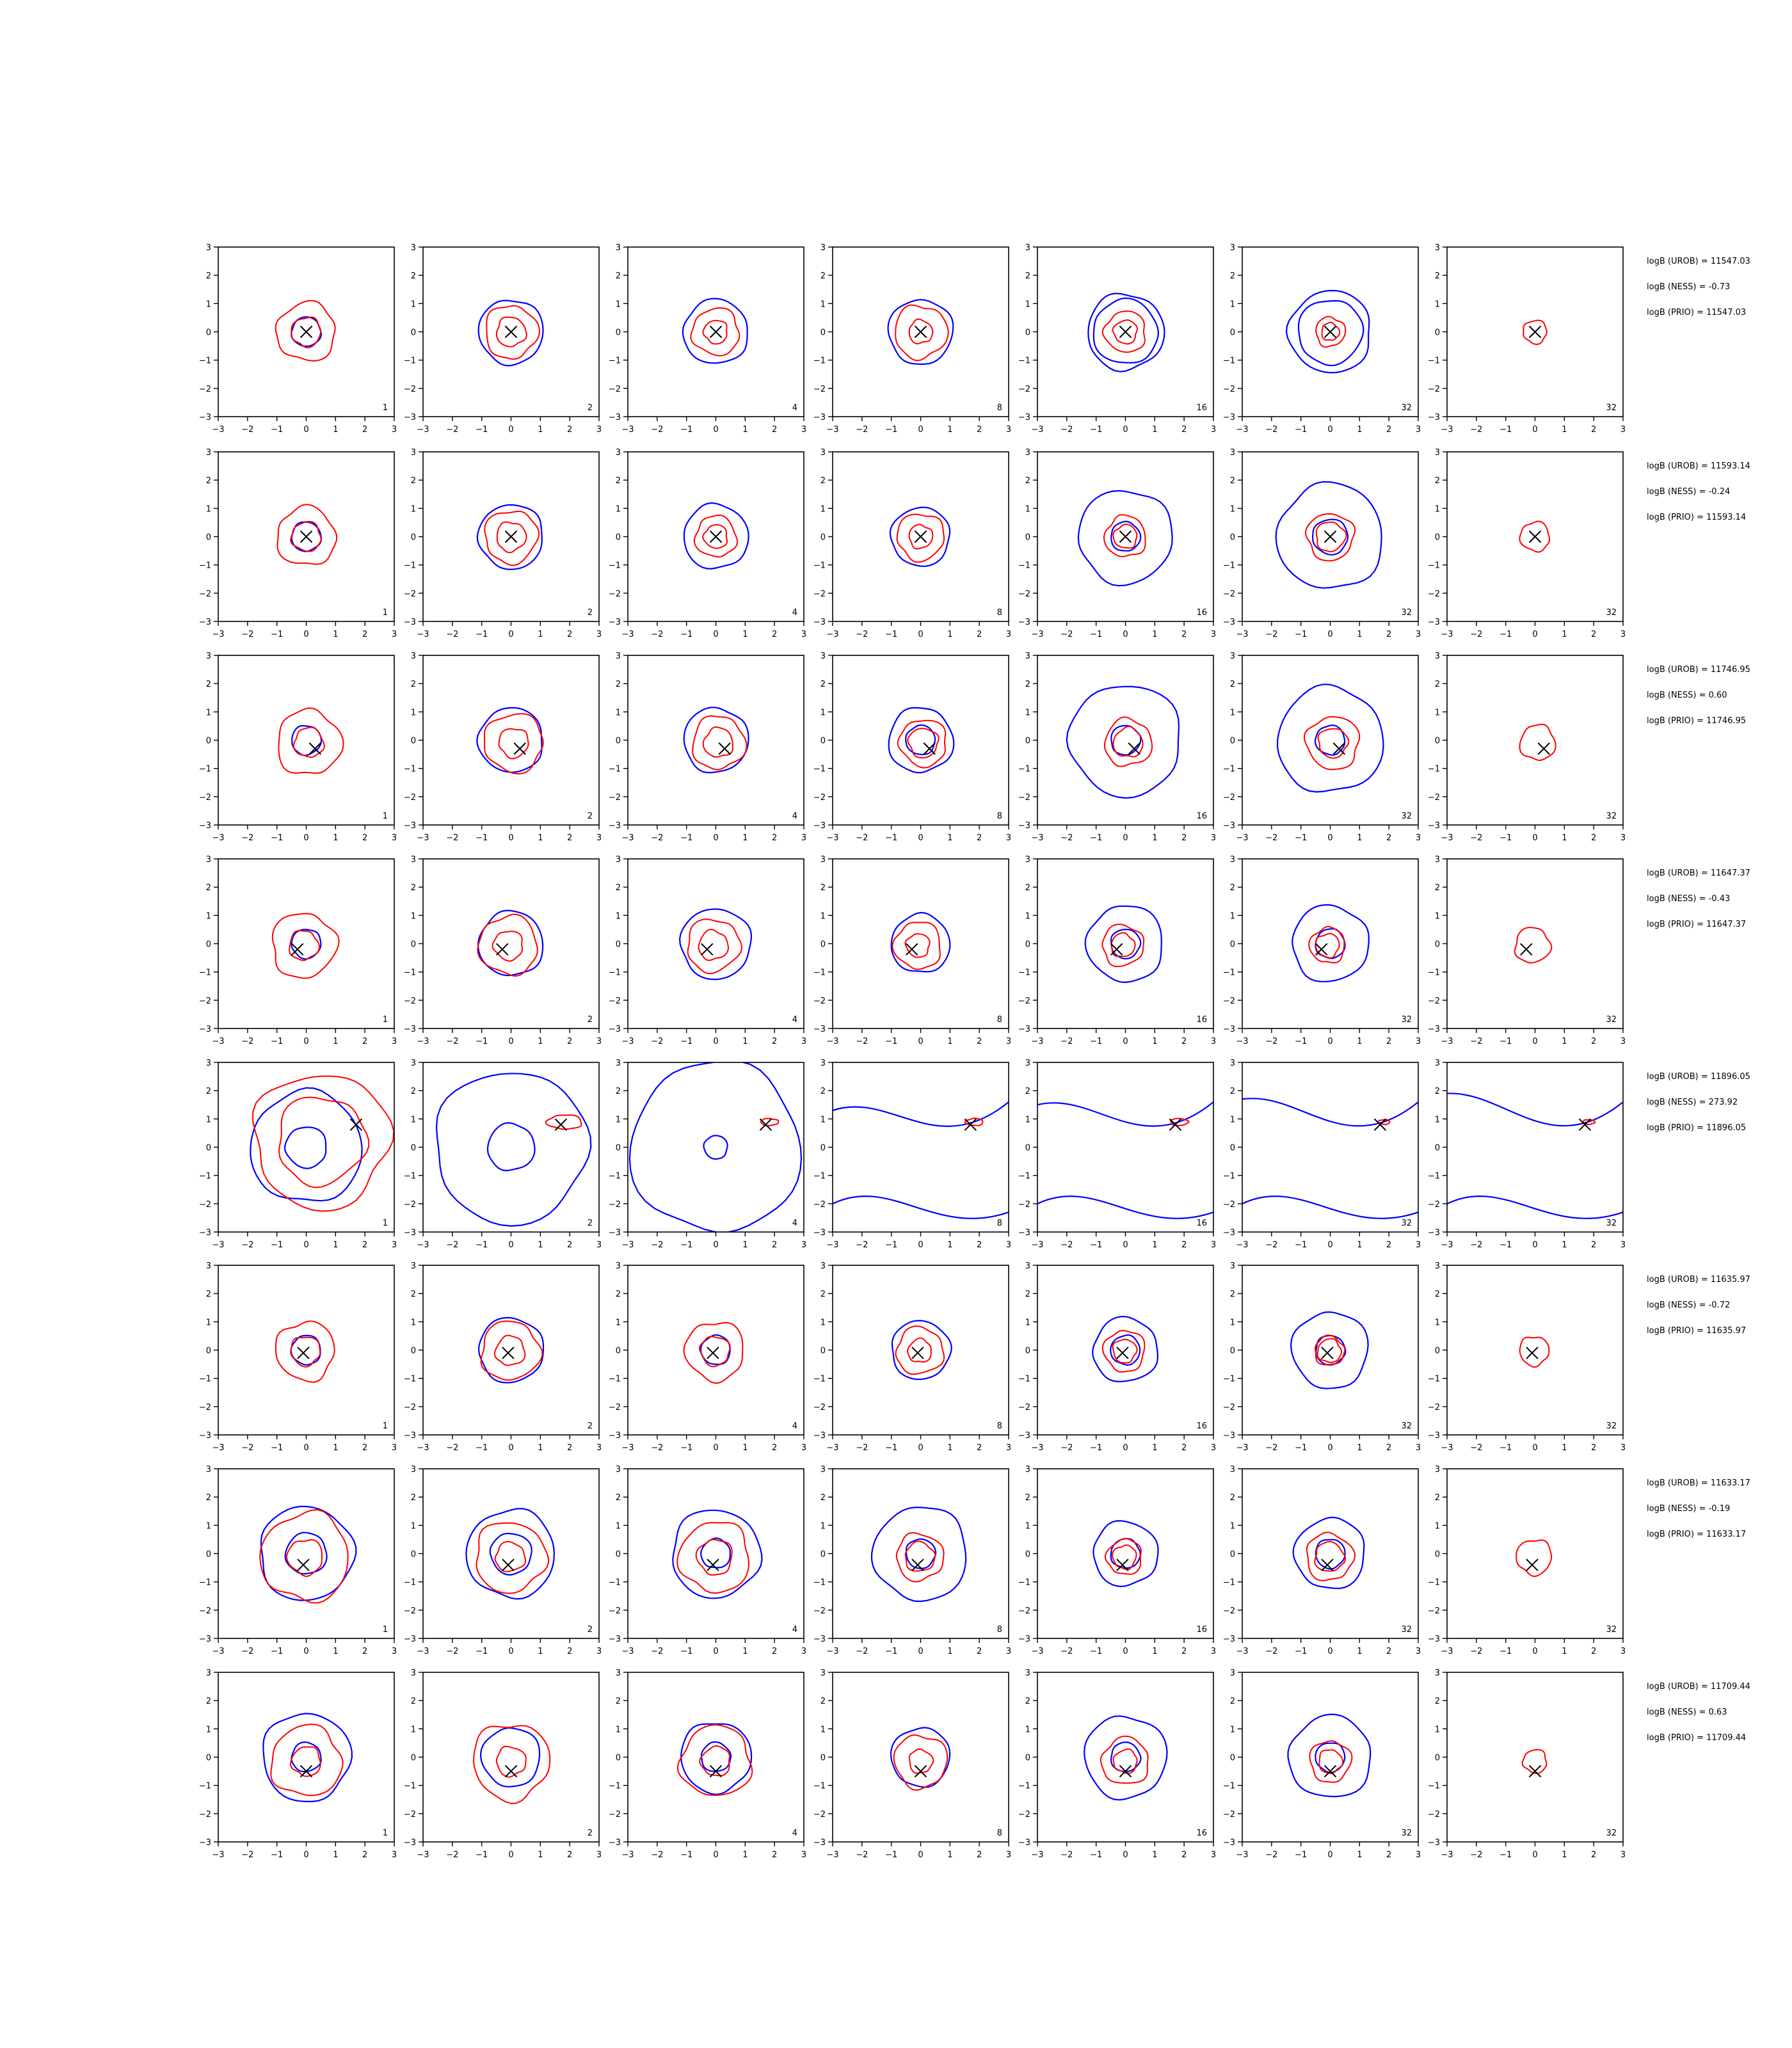 The image size is (1792, 2048). Describe the element at coordinates (1698, 261) in the screenshot. I see `row-annotation: logB (UROB) = 11547.03` at that location.